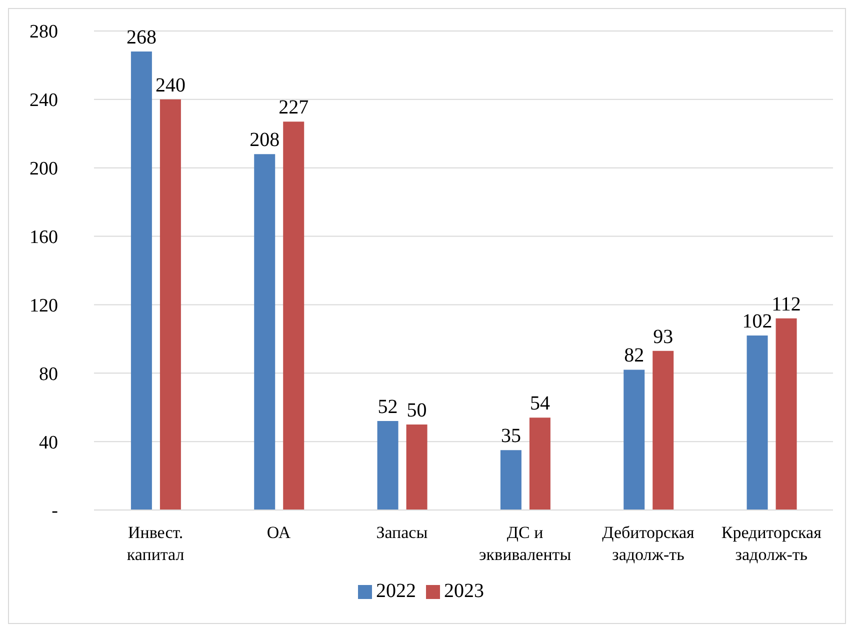 This screenshot has width=856, height=634. Describe the element at coordinates (771, 543) in the screenshot. I see `x-tick-label: Кредиторская задолж-ть` at that location.